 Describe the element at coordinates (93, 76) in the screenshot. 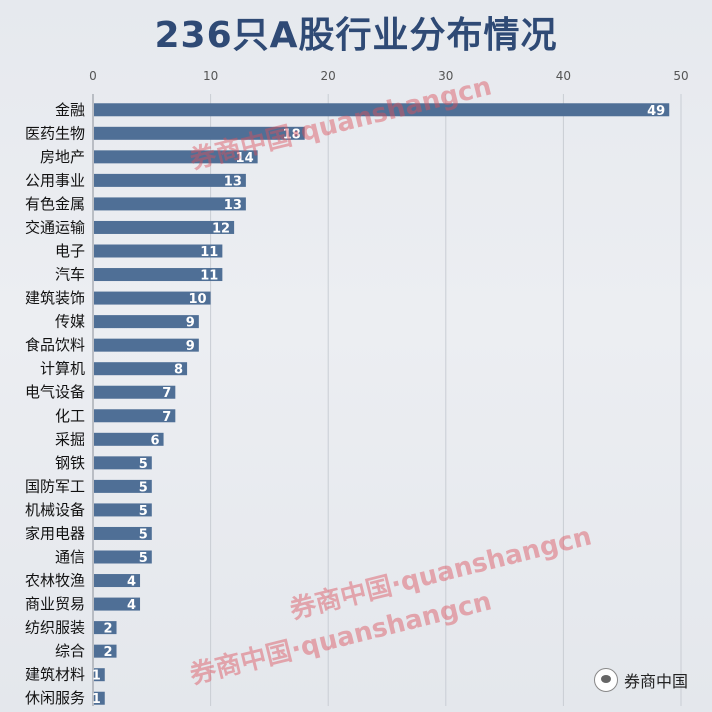

I see `x-tick-label: 0` at that location.